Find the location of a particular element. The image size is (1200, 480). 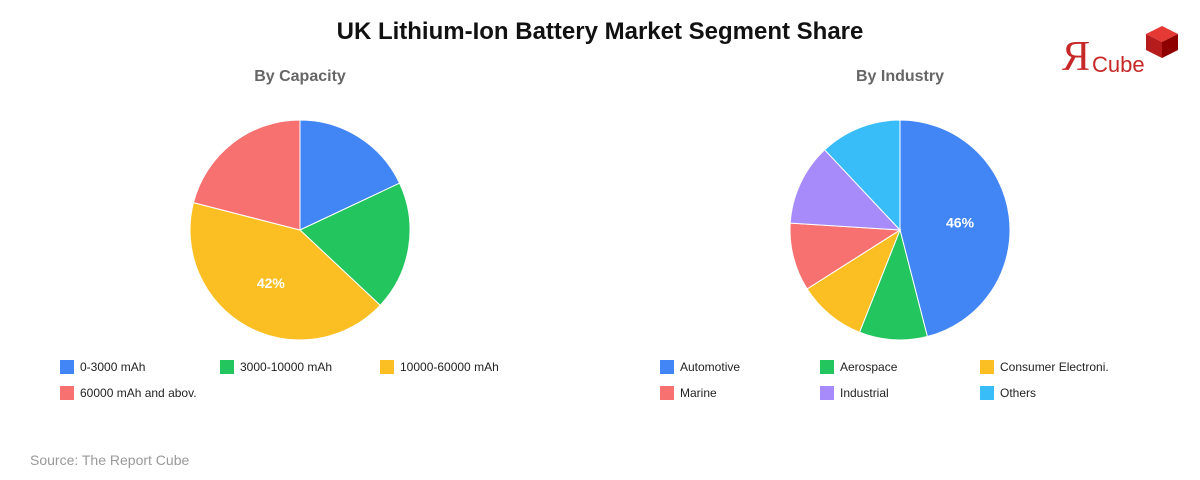

legend-item: Aerospace is located at coordinates (858, 367).